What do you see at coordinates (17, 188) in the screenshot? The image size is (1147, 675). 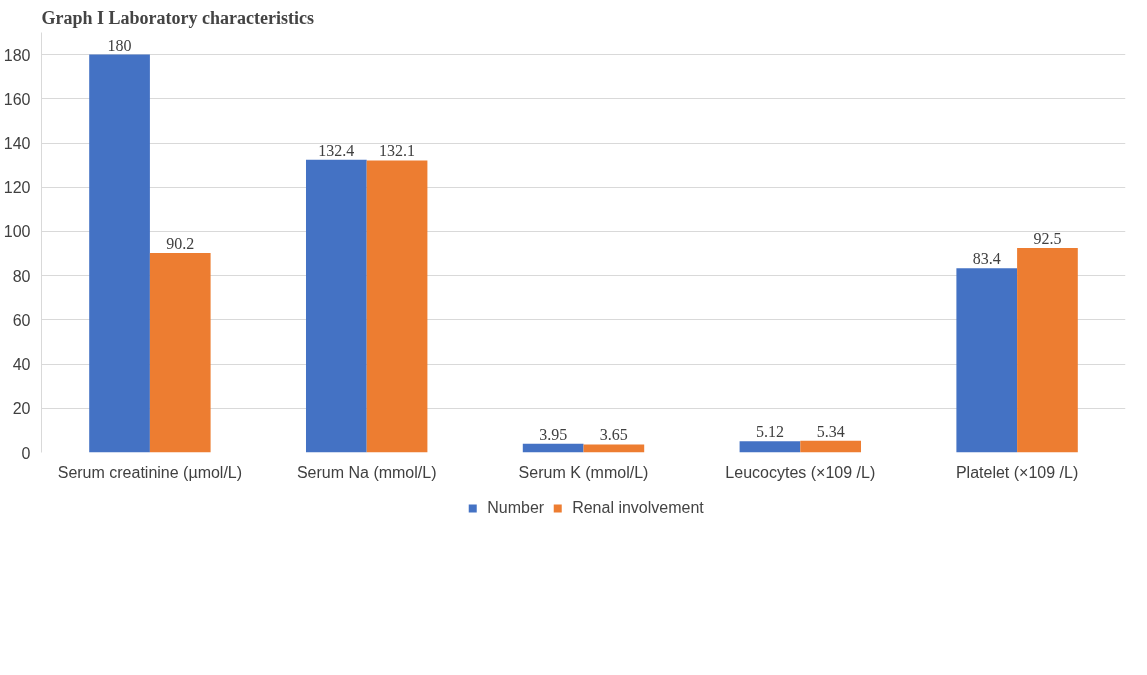 I see `y-tick-label: 120` at bounding box center [17, 188].